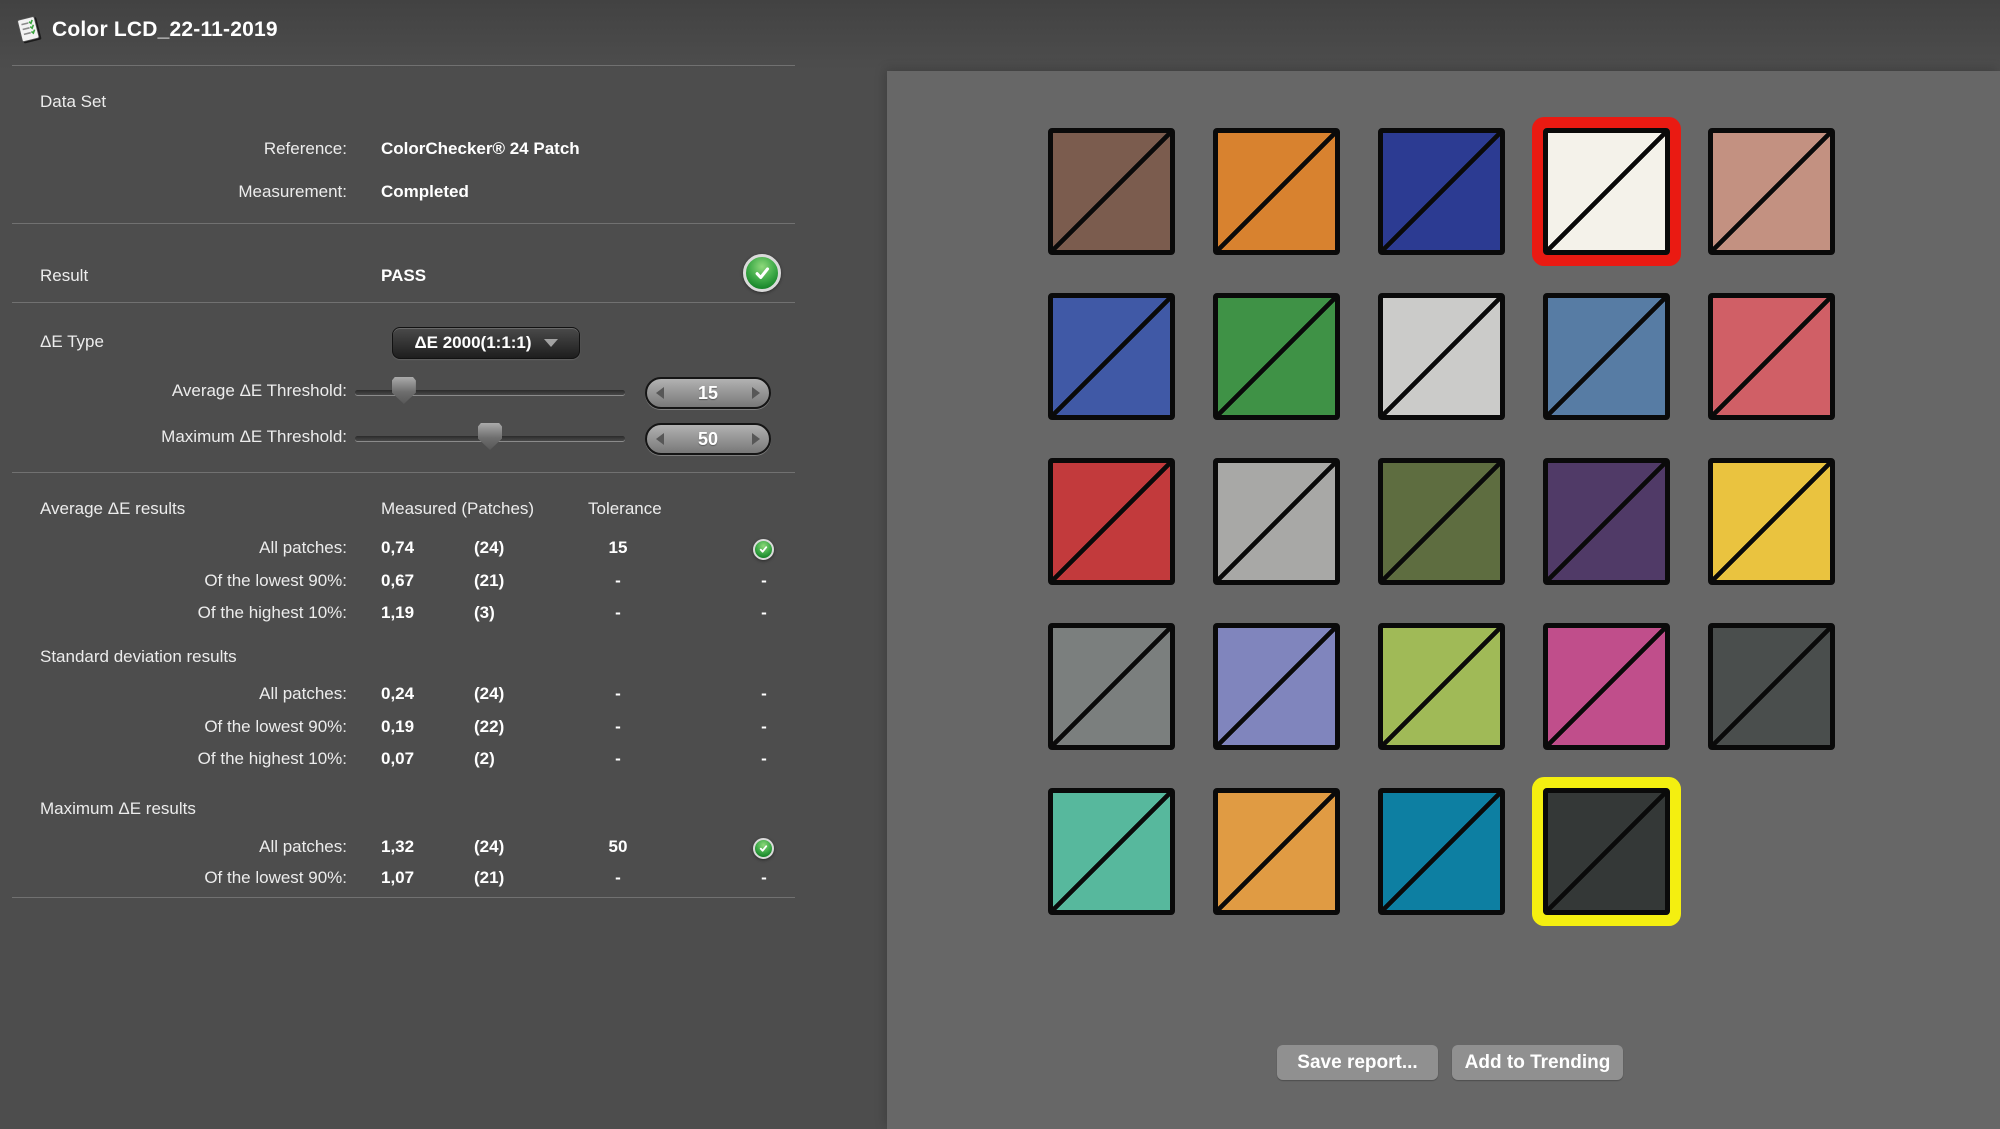 Image resolution: width=2000 pixels, height=1129 pixels. I want to click on de-type-label: ΔE Type, so click(72, 341).